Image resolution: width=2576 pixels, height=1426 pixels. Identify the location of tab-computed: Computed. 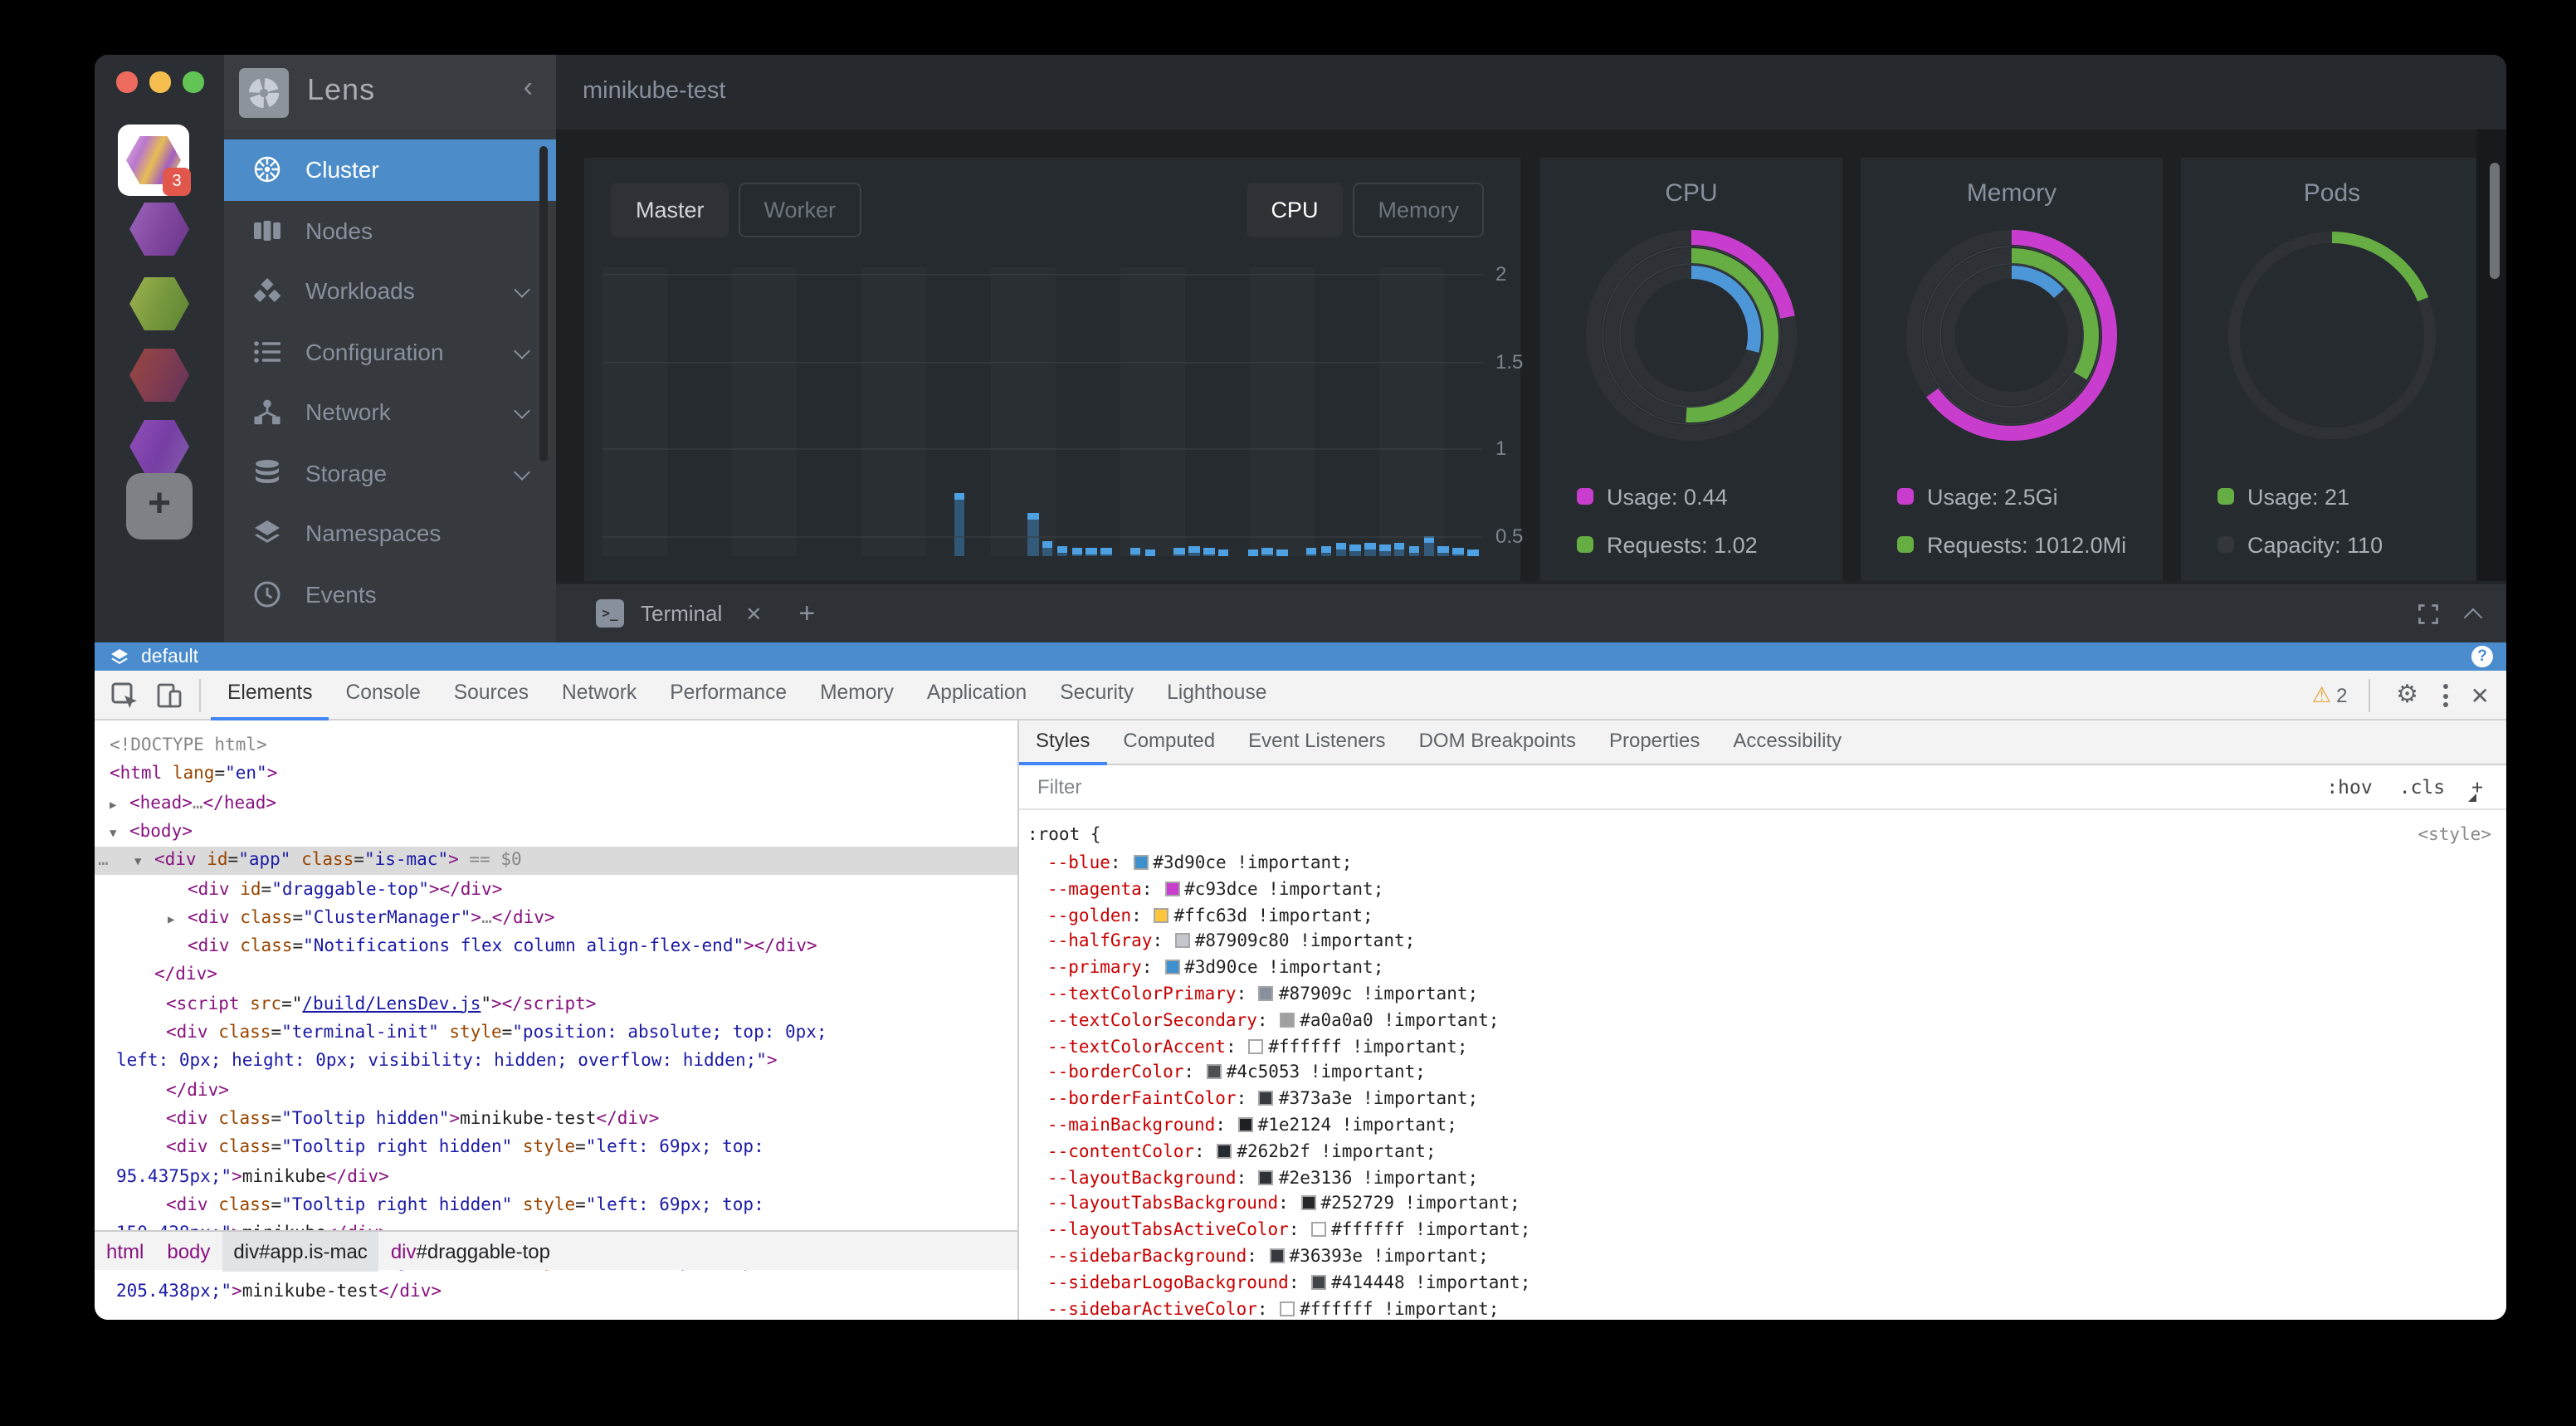
(1169, 739).